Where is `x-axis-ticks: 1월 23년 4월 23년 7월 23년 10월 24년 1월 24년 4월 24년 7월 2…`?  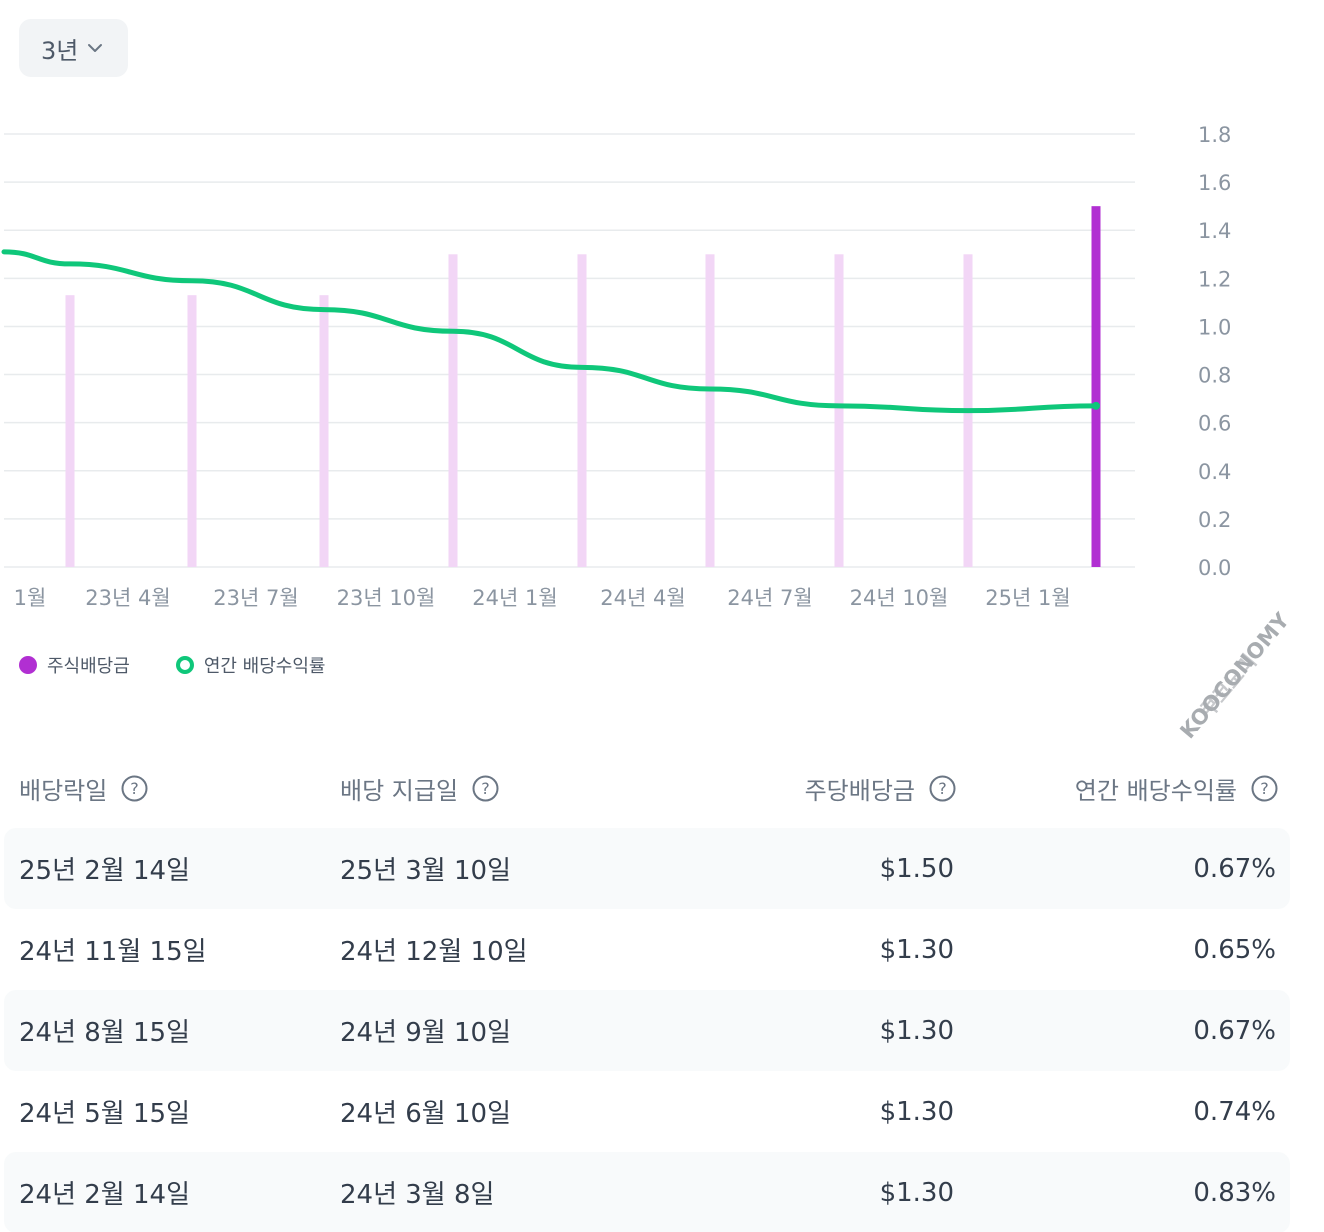 x-axis-ticks: 1월 23년 4월 23년 7월 23년 10월 24년 1월 24년 4월 24년 7월 2… is located at coordinates (542, 598).